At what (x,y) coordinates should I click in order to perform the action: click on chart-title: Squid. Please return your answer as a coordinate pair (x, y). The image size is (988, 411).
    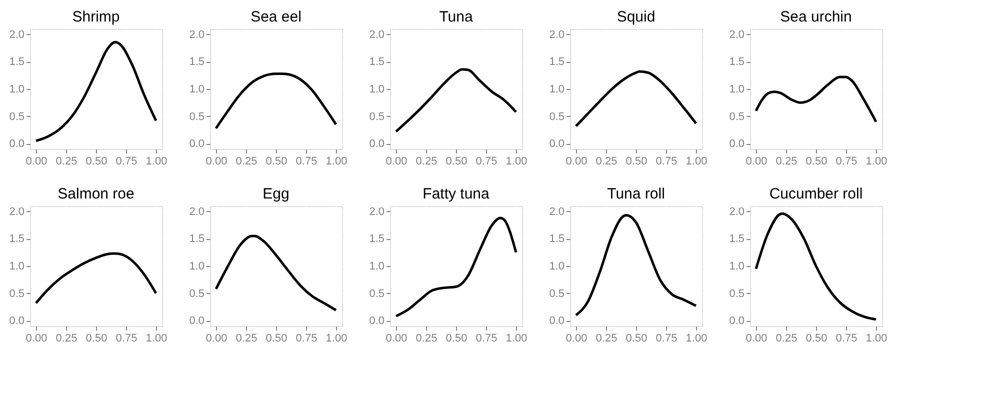
    Looking at the image, I should click on (636, 17).